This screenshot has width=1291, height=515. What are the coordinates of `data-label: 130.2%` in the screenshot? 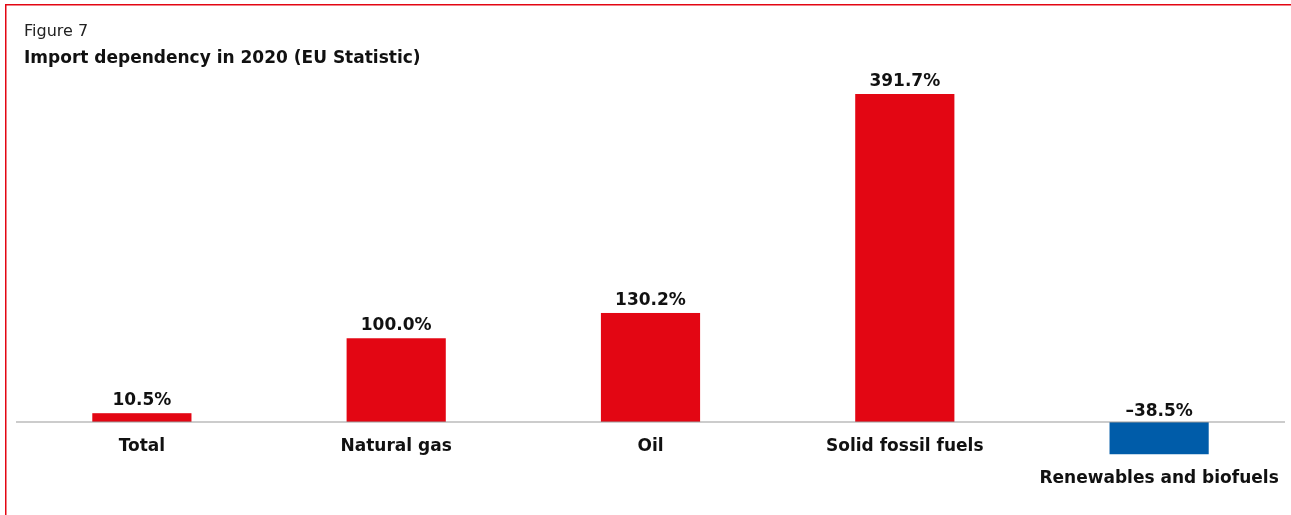 It's located at (650, 298).